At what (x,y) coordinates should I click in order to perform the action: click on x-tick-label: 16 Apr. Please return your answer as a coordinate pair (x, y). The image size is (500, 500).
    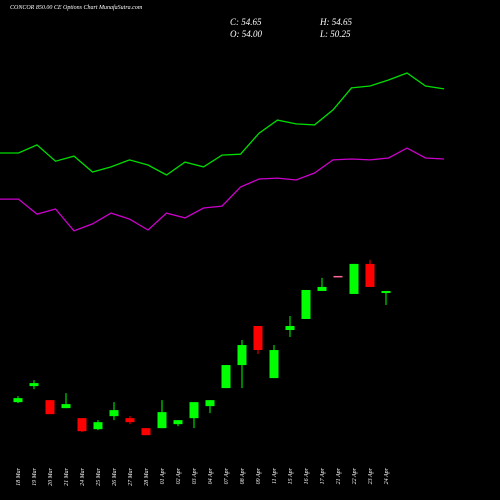
    Looking at the image, I should click on (307, 475).